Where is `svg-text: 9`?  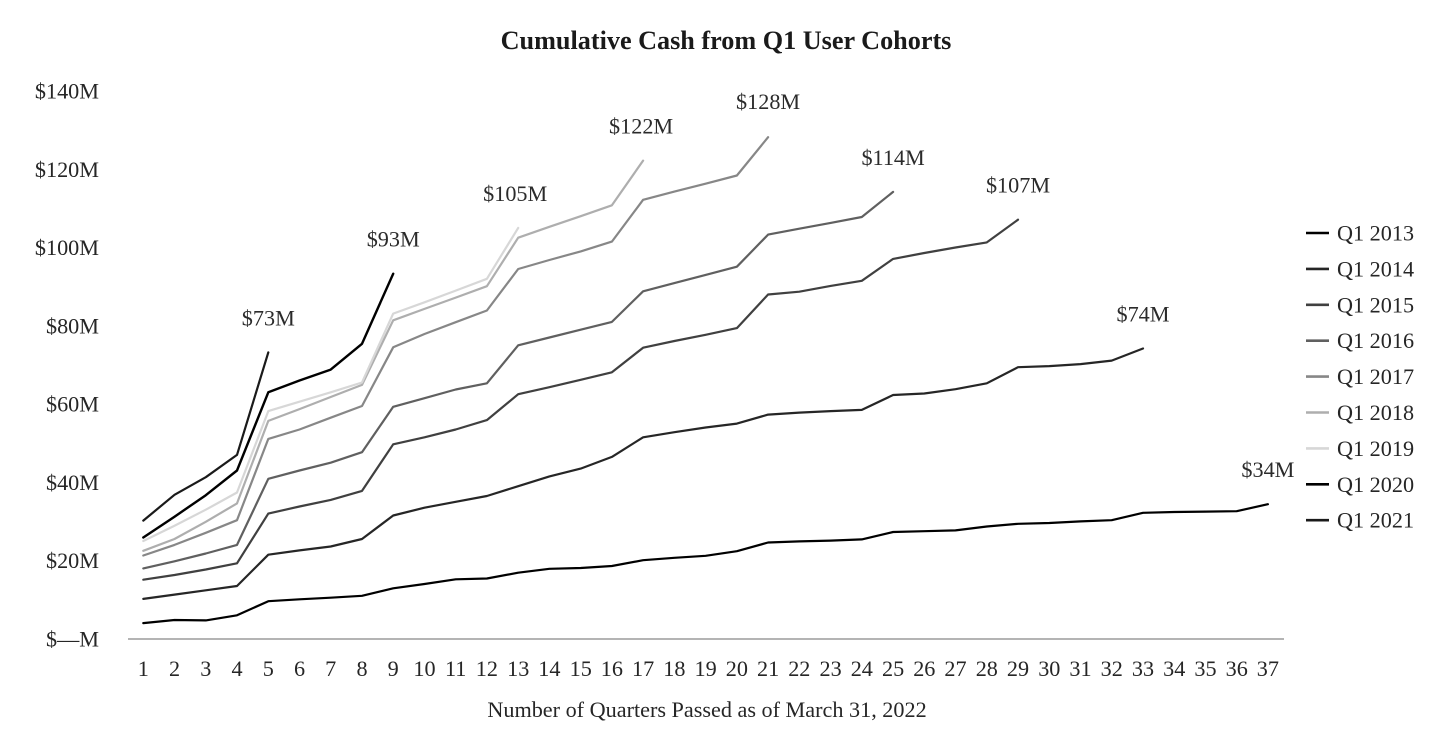
svg-text: 9 is located at coordinates (393, 668).